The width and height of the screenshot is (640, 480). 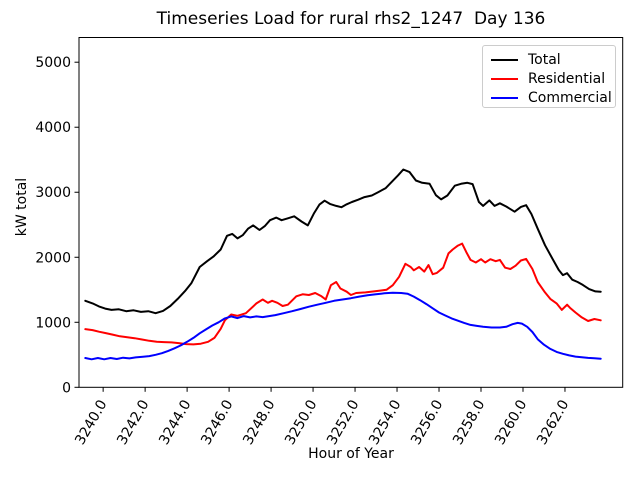 What do you see at coordinates (133, 422) in the screenshot?
I see `x-tick-label: 3242.0` at bounding box center [133, 422].